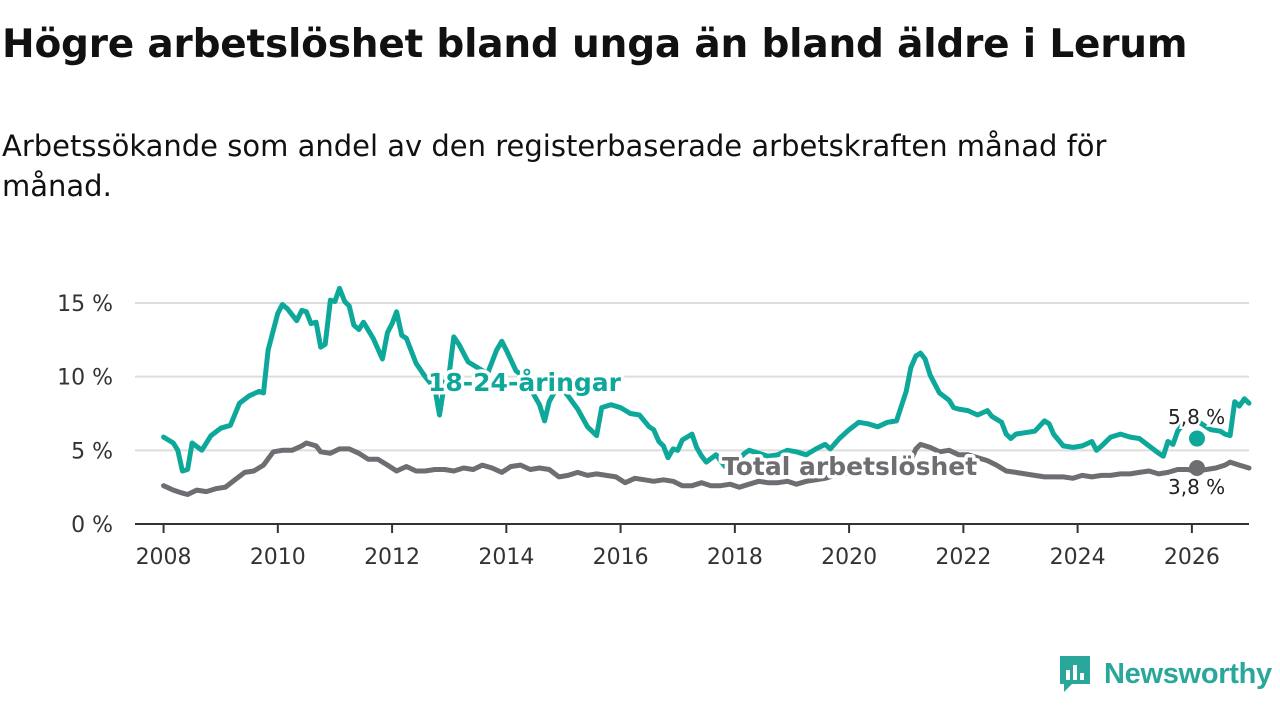  Describe the element at coordinates (1196, 417) in the screenshot. I see `end-label-youth: 5,8 %` at that location.